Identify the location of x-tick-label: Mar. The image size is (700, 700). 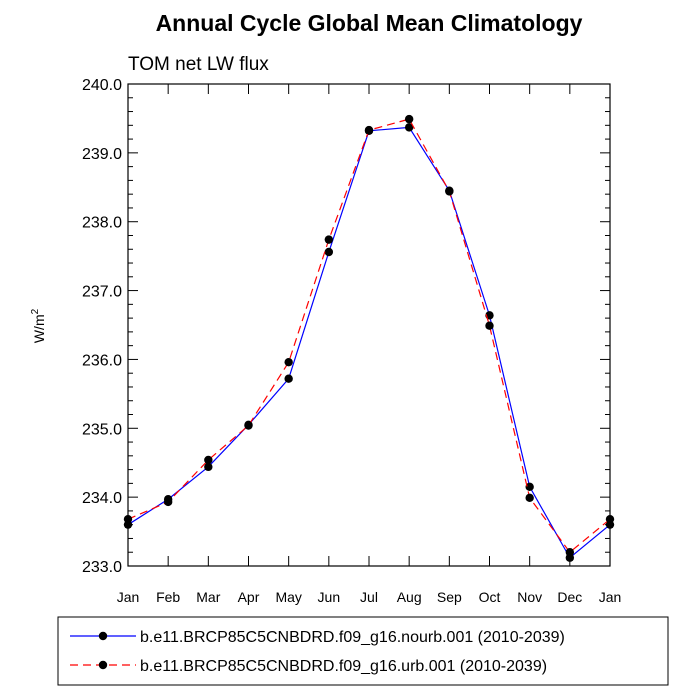
(208, 597).